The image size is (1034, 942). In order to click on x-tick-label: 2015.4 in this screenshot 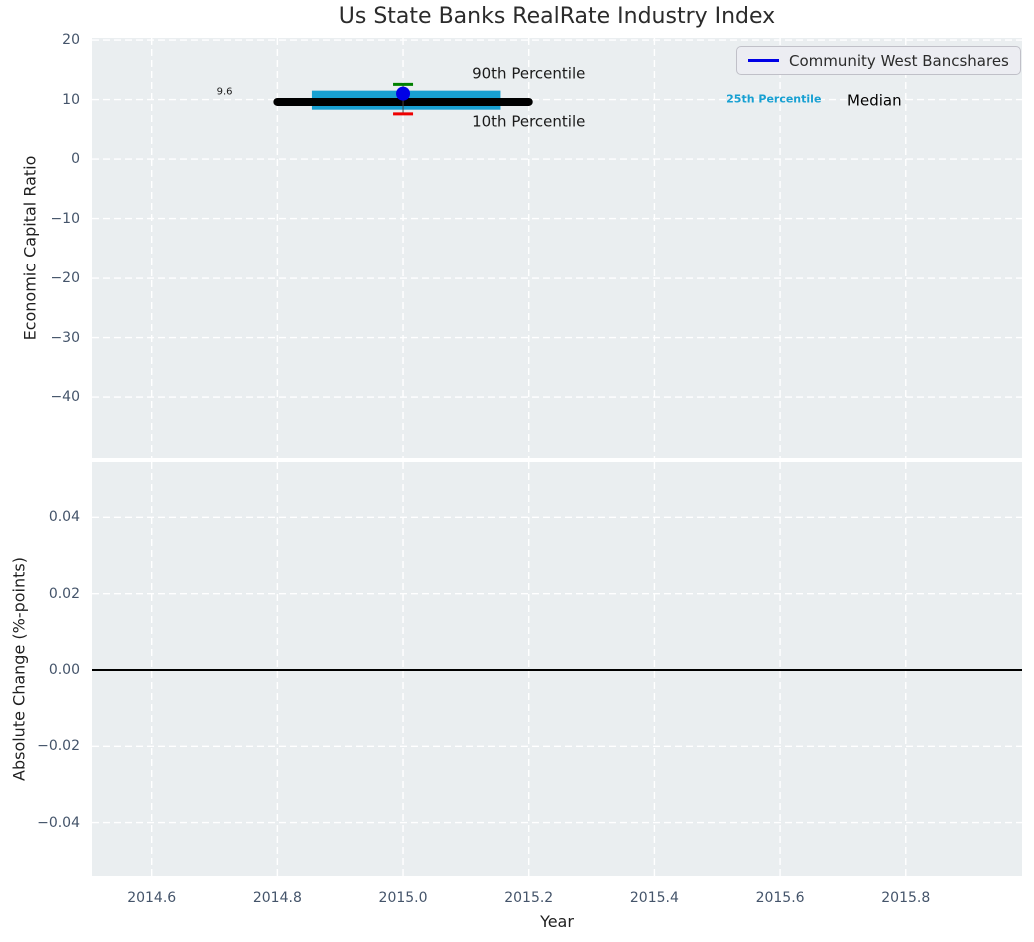, I will do `click(654, 898)`.